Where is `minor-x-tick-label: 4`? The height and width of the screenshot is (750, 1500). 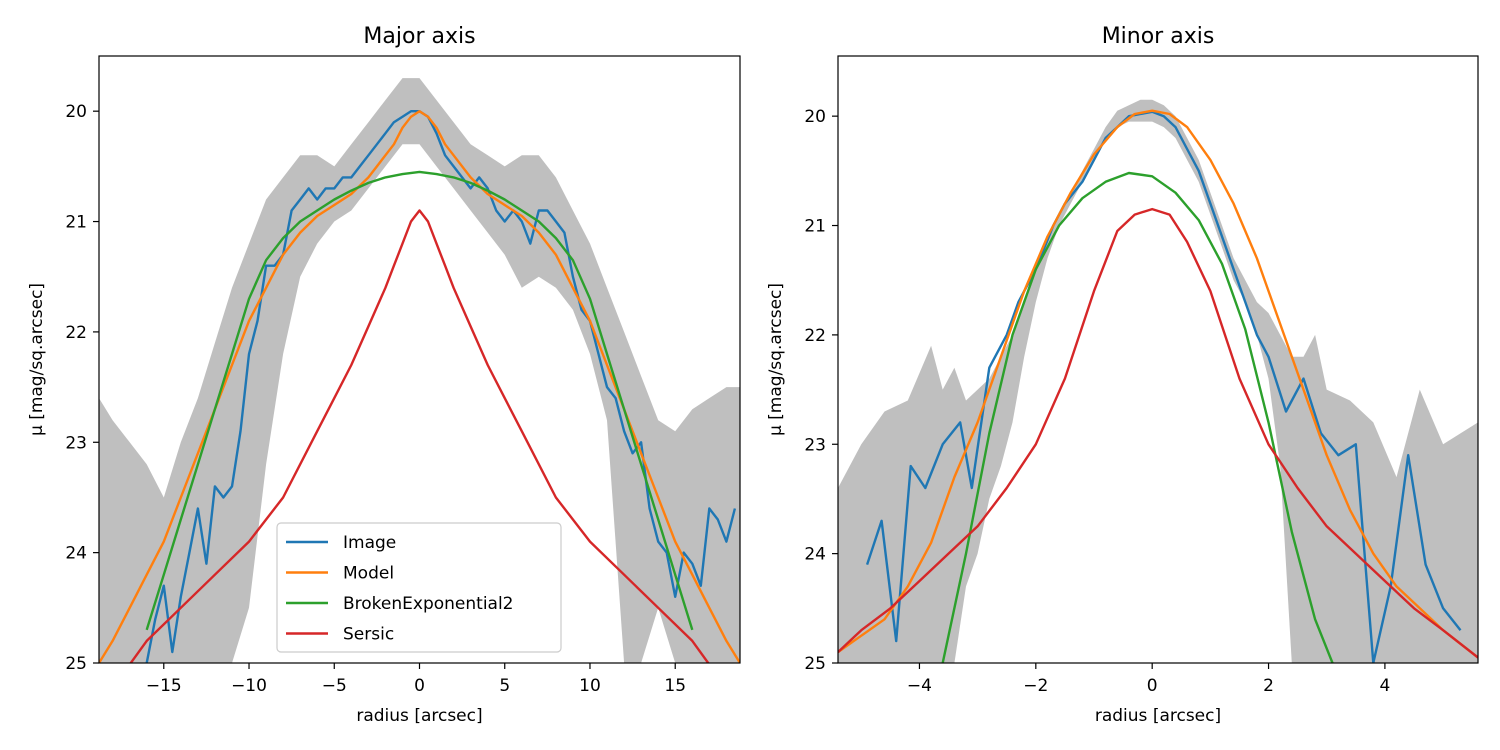
minor-x-tick-label: 4 is located at coordinates (1384, 686).